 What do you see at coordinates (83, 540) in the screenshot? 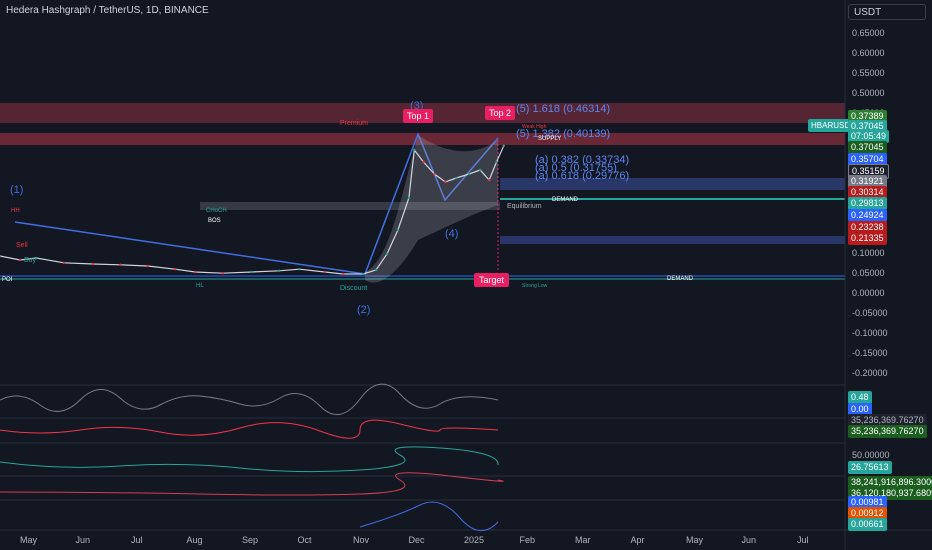
I see `x-tick: Jun` at bounding box center [83, 540].